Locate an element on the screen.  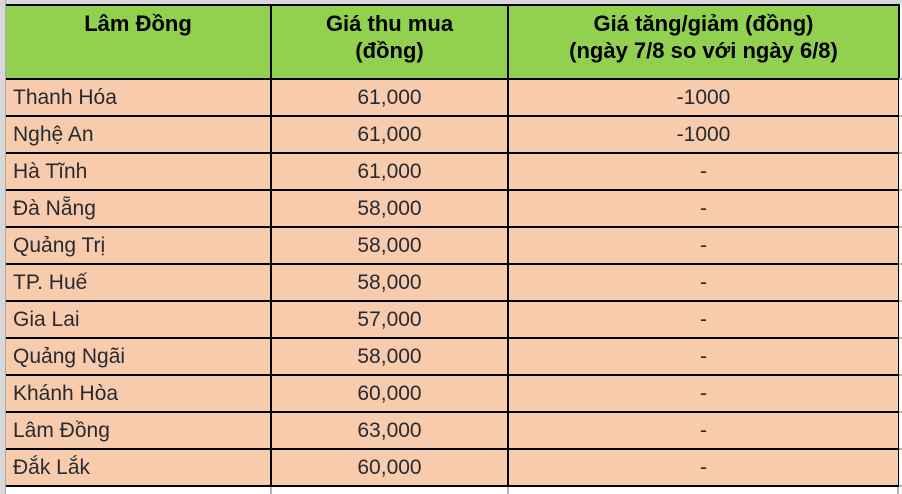
table-row: Quảng Ngãi 58,000 - is located at coordinates (453, 356).